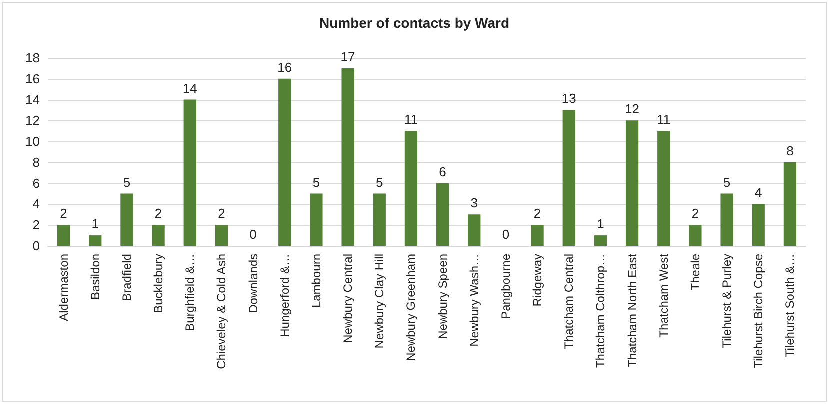 The height and width of the screenshot is (407, 831). I want to click on data-label: 14, so click(190, 88).